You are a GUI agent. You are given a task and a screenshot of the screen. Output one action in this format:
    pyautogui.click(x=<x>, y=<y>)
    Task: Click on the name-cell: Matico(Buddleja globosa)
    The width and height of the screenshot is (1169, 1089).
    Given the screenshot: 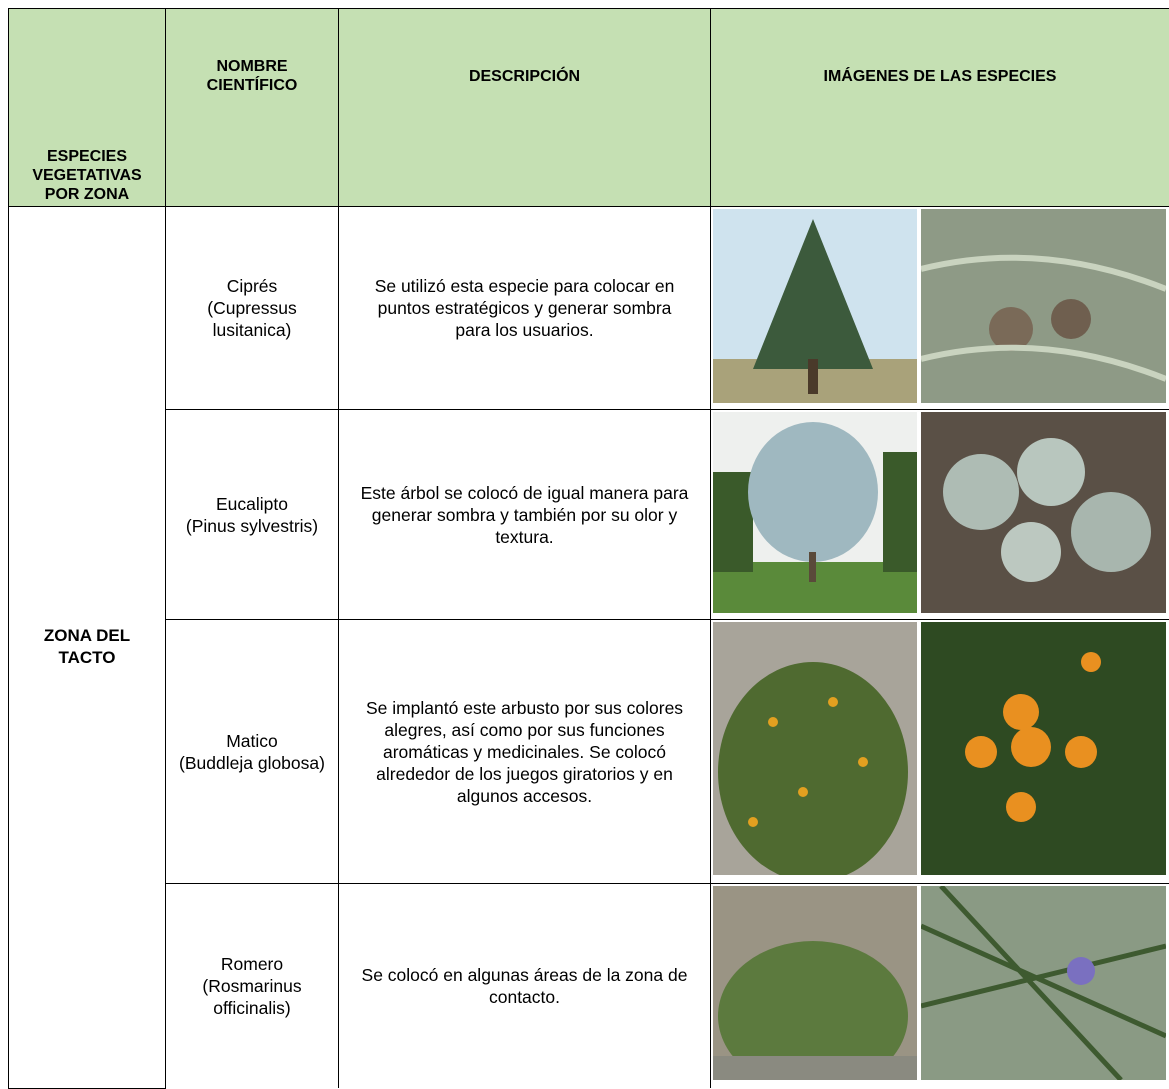 What is the action you would take?
    pyautogui.click(x=252, y=752)
    